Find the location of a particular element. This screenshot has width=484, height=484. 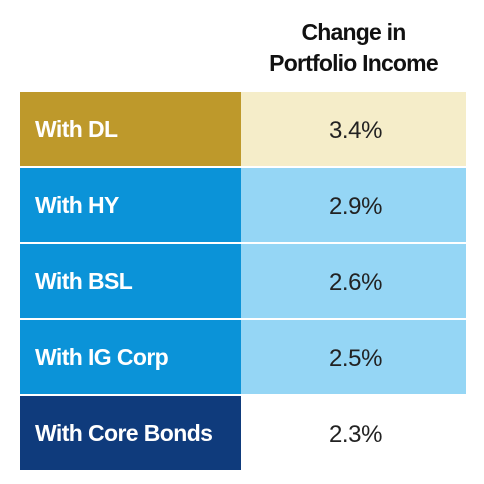

table-row: With Core Bonds 2.3% is located at coordinates (243, 433).